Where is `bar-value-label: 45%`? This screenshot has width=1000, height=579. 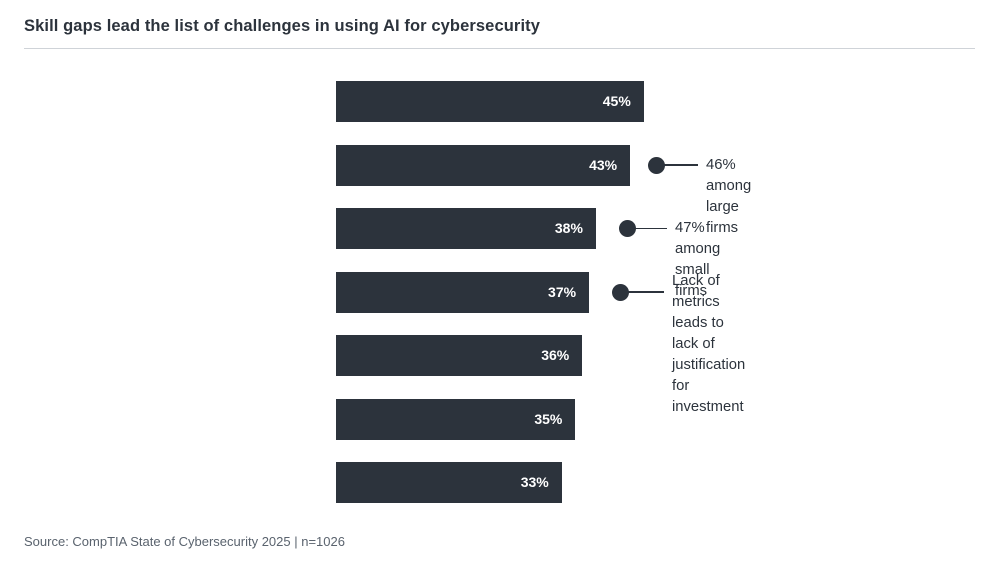 bar-value-label: 45% is located at coordinates (616, 101).